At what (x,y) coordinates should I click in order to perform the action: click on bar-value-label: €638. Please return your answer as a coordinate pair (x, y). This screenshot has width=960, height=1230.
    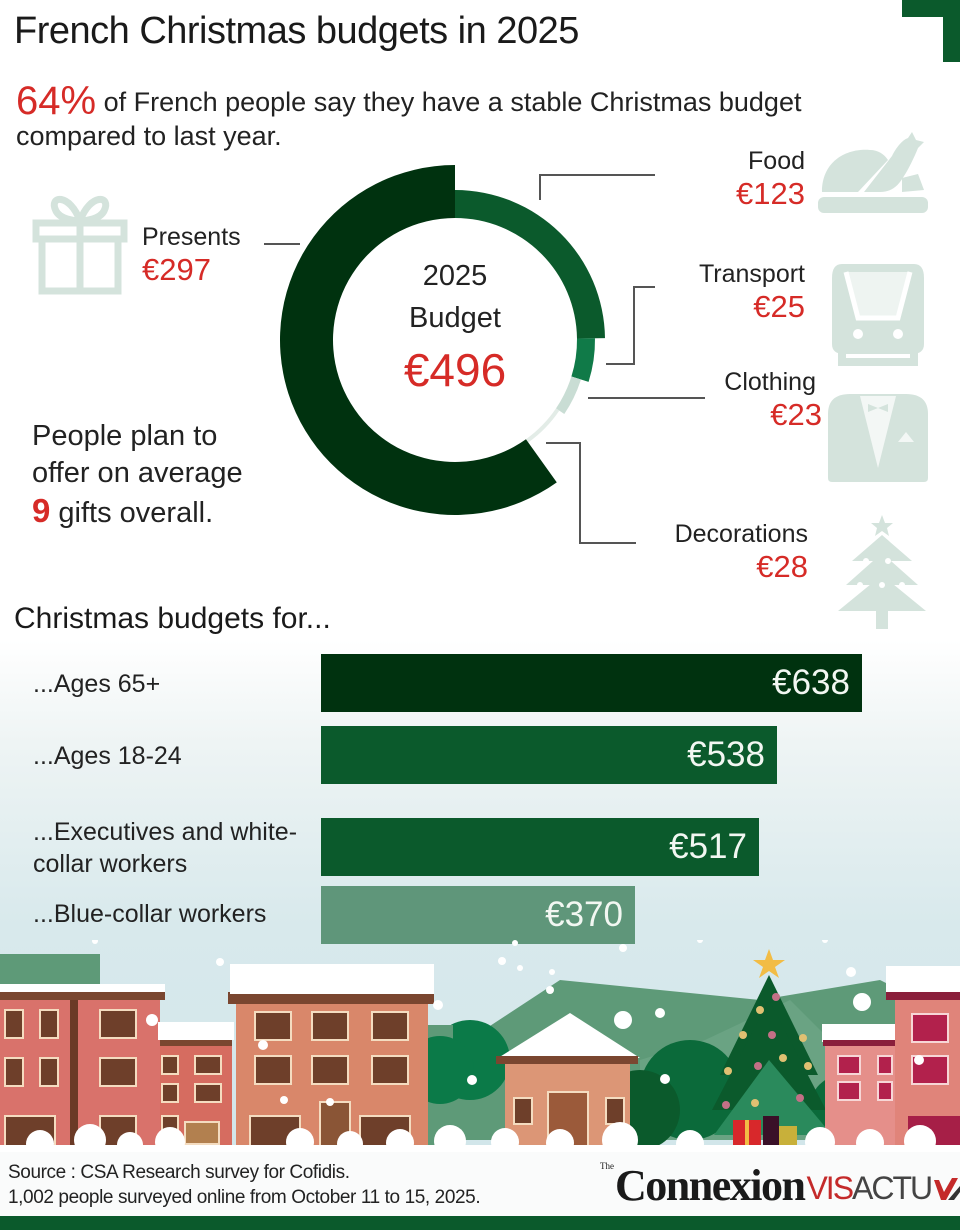
    Looking at the image, I should click on (811, 682).